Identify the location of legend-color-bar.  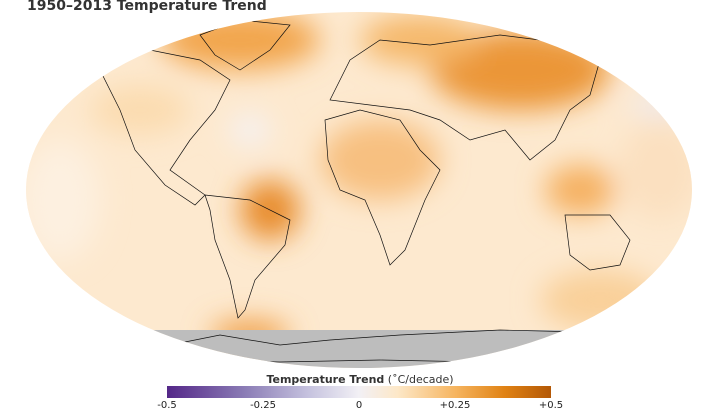
(359, 392).